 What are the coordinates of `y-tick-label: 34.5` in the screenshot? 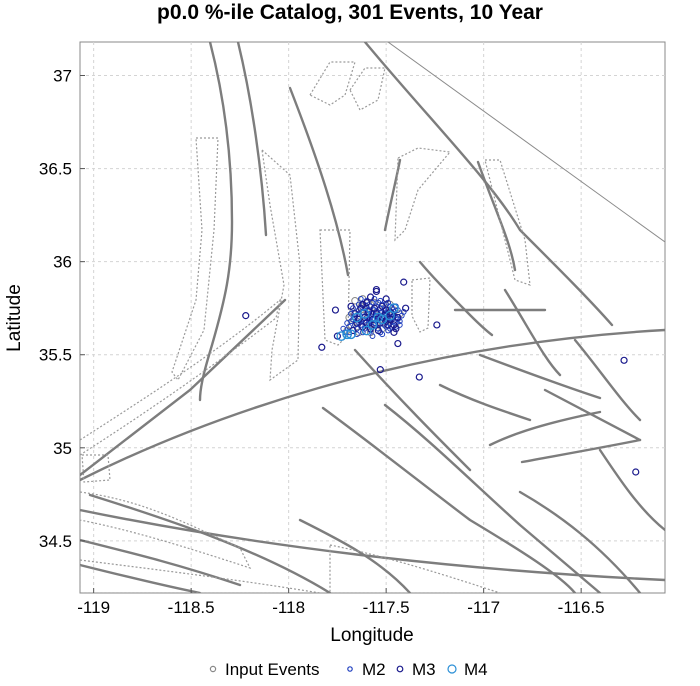 It's located at (55, 541).